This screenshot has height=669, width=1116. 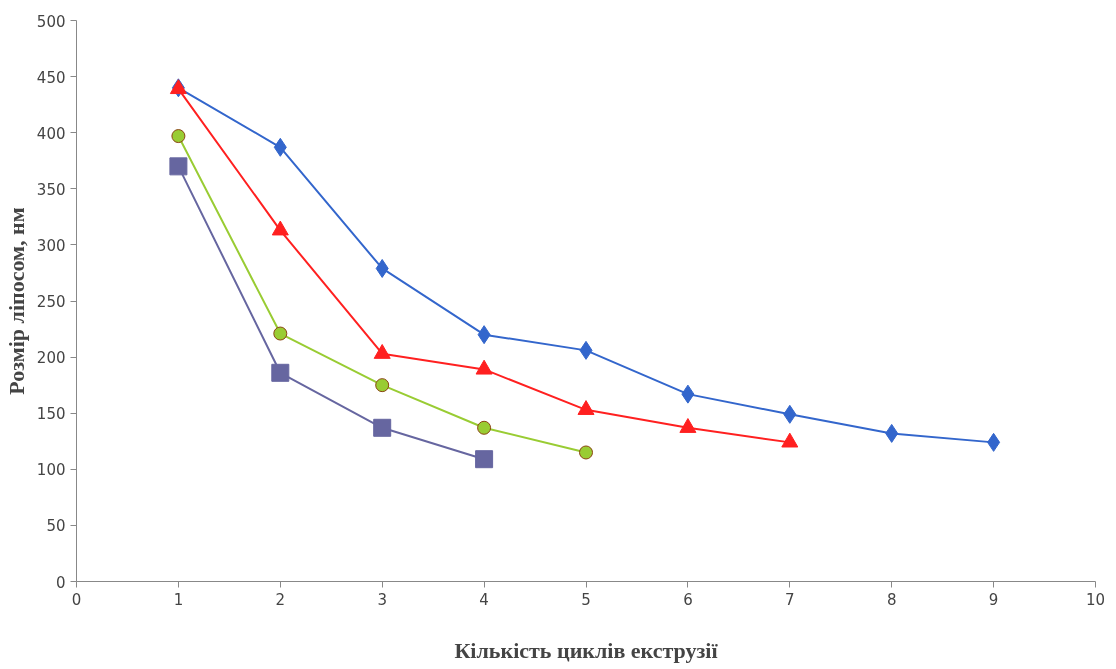 I want to click on x-tick-label: 2, so click(x=280, y=599).